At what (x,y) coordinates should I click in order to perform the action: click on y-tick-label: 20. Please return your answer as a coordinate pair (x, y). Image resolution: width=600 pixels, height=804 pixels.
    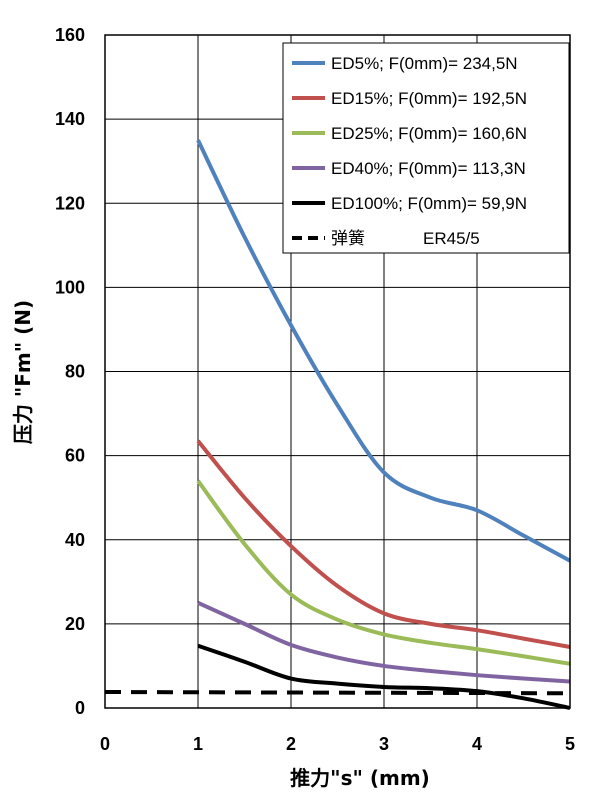
    Looking at the image, I should click on (75, 624).